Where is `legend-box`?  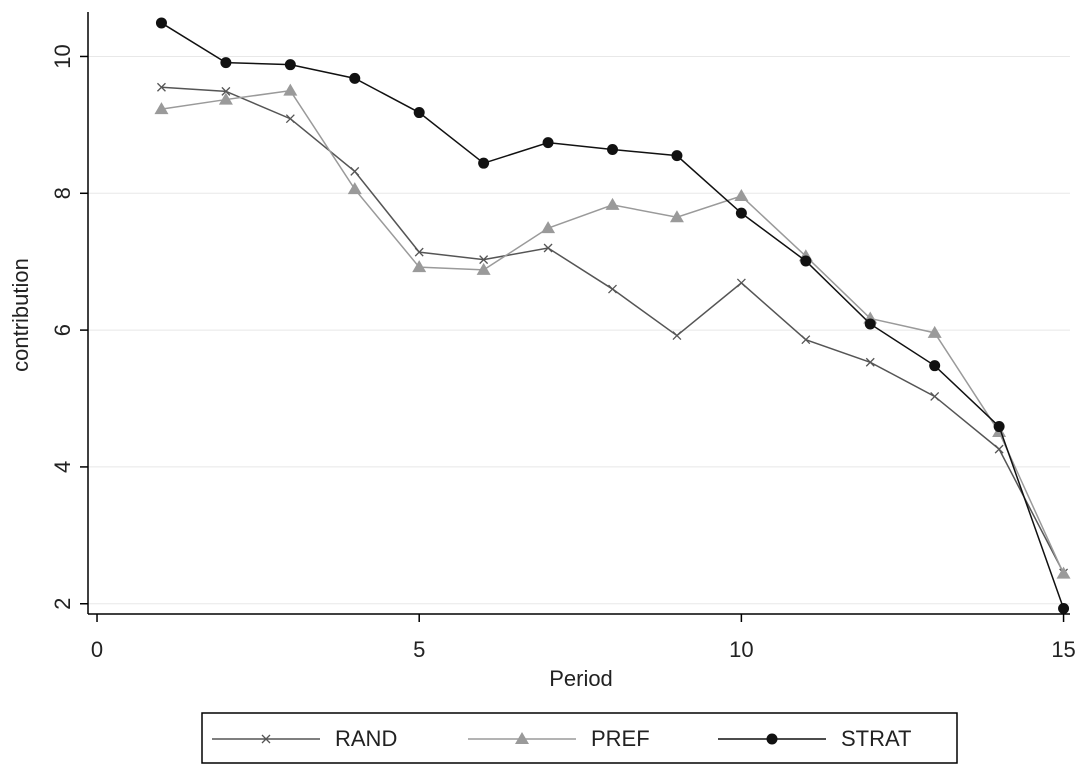
legend-box is located at coordinates (579, 738).